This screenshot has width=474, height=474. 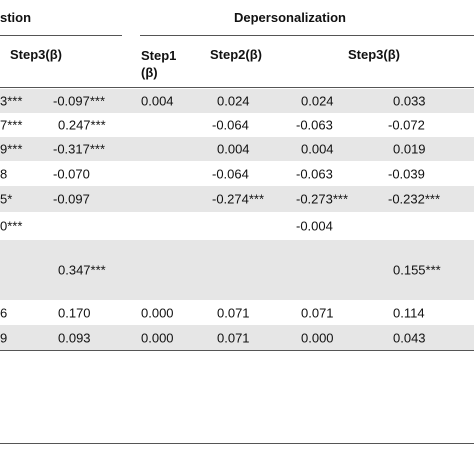 I want to click on table-cell: 6, so click(x=4, y=312).